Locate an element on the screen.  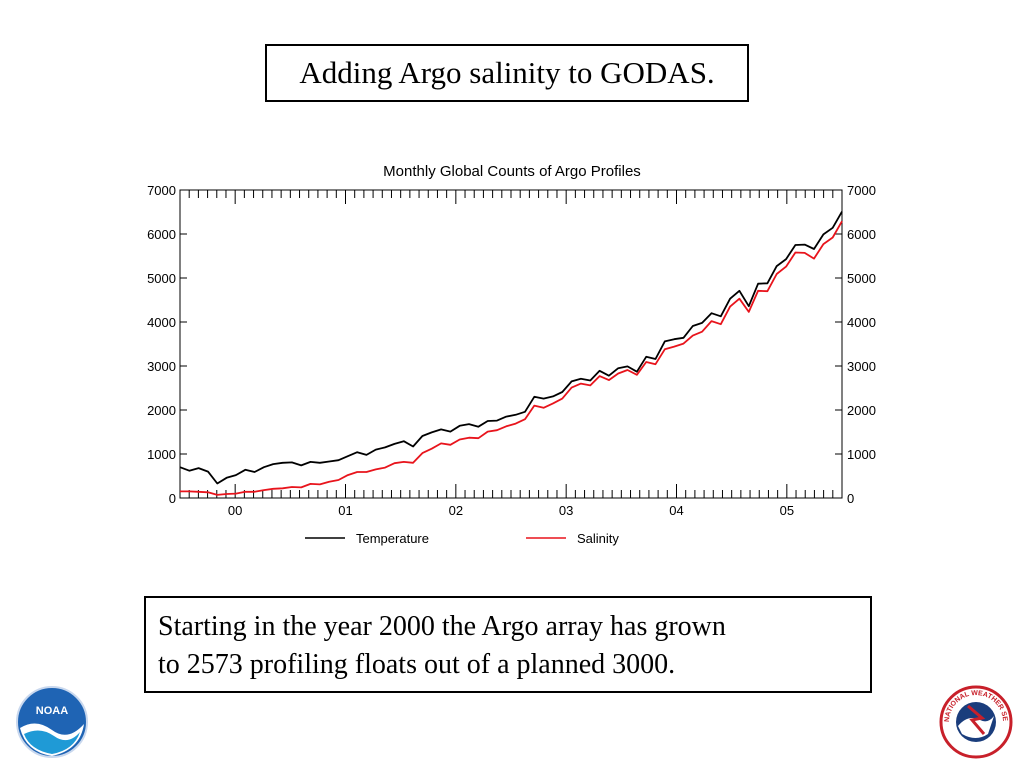
y-tick-label-right: 2000 is located at coordinates (861, 410).